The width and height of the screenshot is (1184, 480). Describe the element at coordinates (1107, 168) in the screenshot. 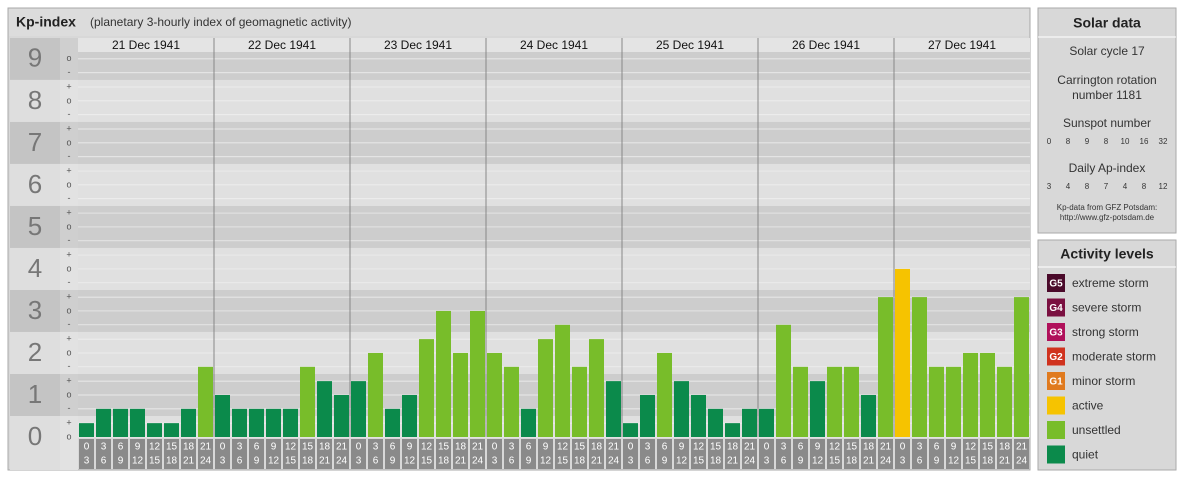

I see `ap-title: Daily Ap-index` at that location.